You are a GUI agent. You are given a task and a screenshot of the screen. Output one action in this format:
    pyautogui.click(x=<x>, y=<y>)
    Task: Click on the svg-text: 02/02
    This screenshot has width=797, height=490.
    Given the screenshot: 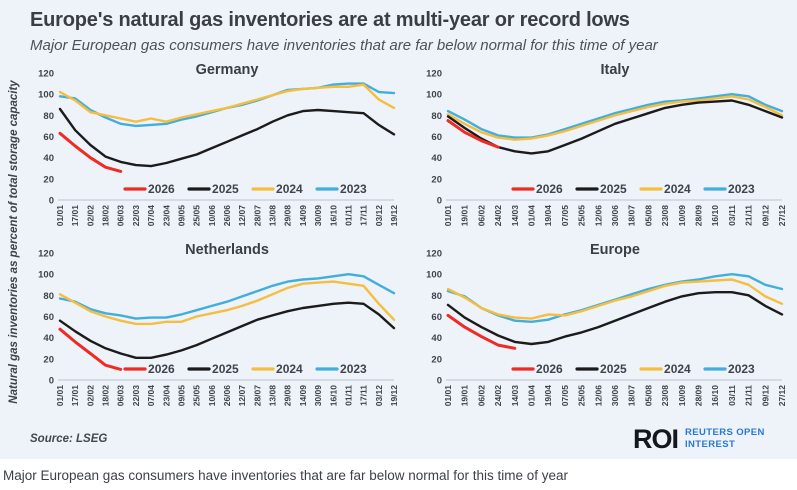 What is the action you would take?
    pyautogui.click(x=90, y=396)
    